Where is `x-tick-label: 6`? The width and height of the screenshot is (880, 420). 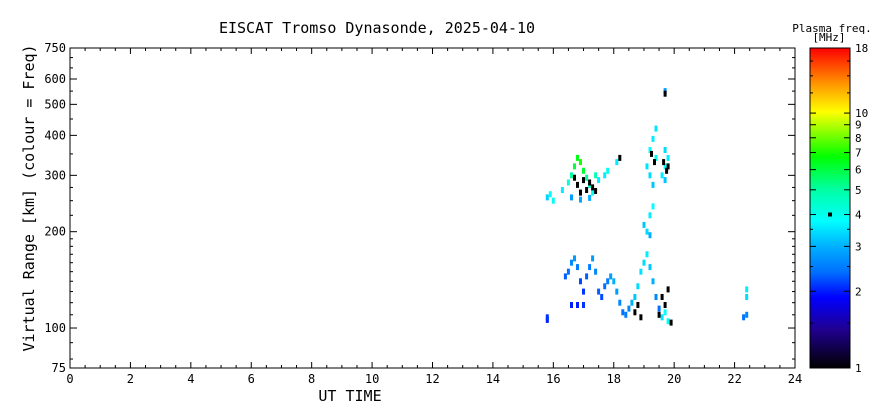
x-tick-label: 6 is located at coordinates (251, 379).